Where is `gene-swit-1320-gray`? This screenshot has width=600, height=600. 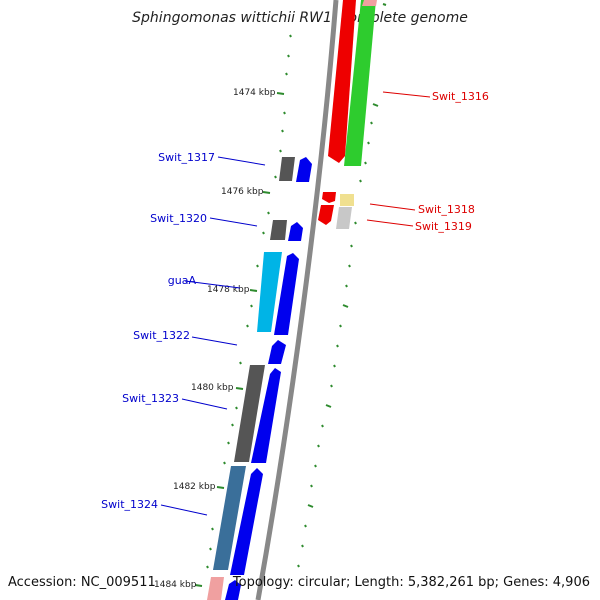 gene-swit-1320-gray is located at coordinates (278, 230).